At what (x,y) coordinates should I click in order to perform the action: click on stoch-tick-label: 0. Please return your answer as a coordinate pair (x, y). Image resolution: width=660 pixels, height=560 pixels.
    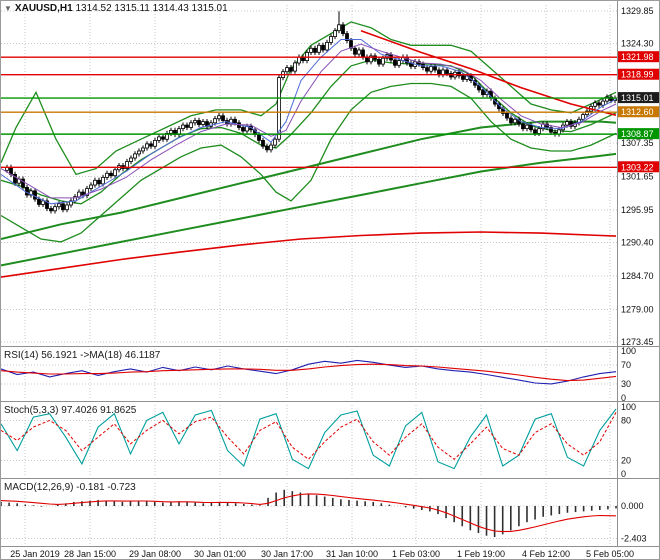
    Looking at the image, I should click on (623, 474).